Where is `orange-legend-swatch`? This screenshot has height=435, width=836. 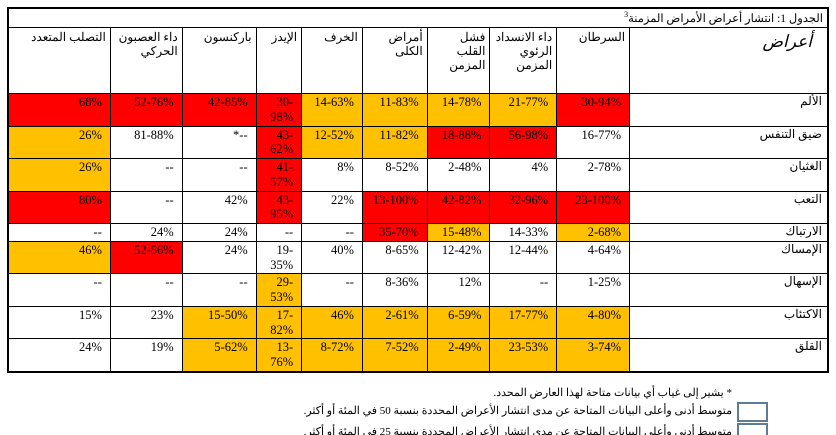
orange-legend-swatch is located at coordinates (752, 428).